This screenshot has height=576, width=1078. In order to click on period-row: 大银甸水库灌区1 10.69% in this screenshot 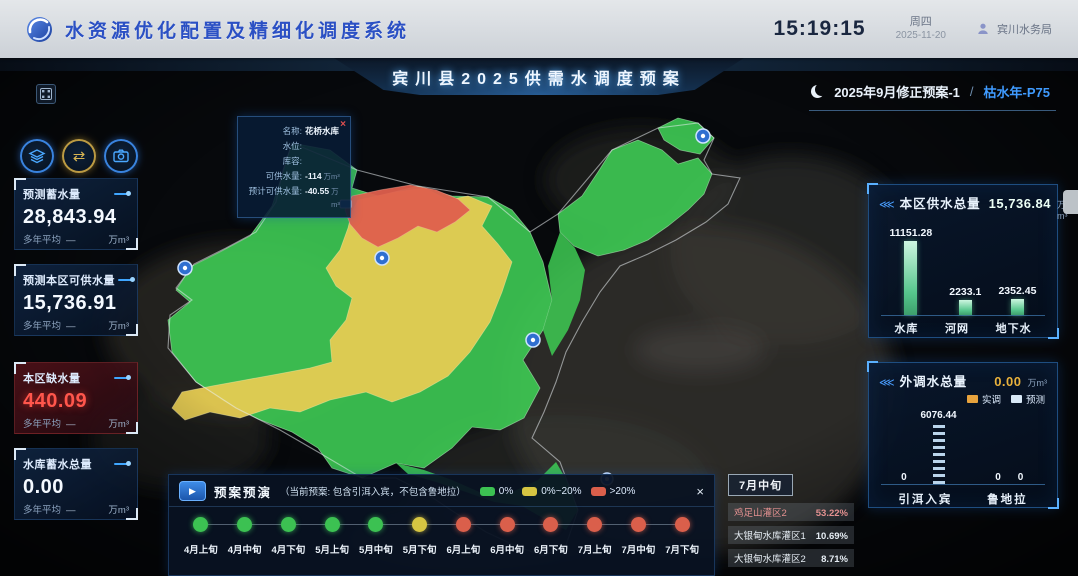, I will do `click(791, 535)`.